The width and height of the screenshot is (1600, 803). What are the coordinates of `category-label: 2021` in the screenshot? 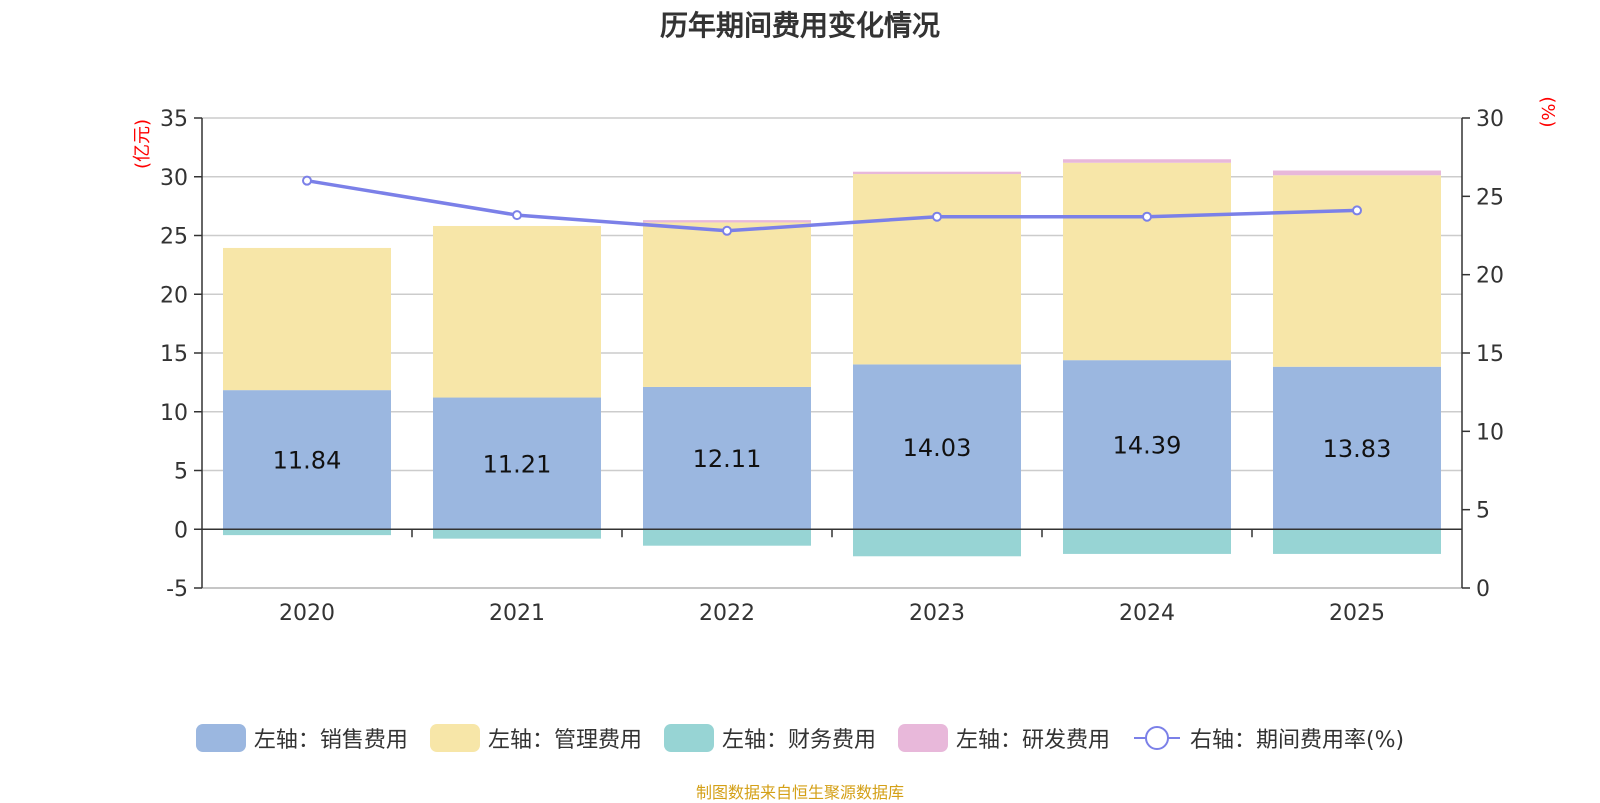 It's located at (517, 613).